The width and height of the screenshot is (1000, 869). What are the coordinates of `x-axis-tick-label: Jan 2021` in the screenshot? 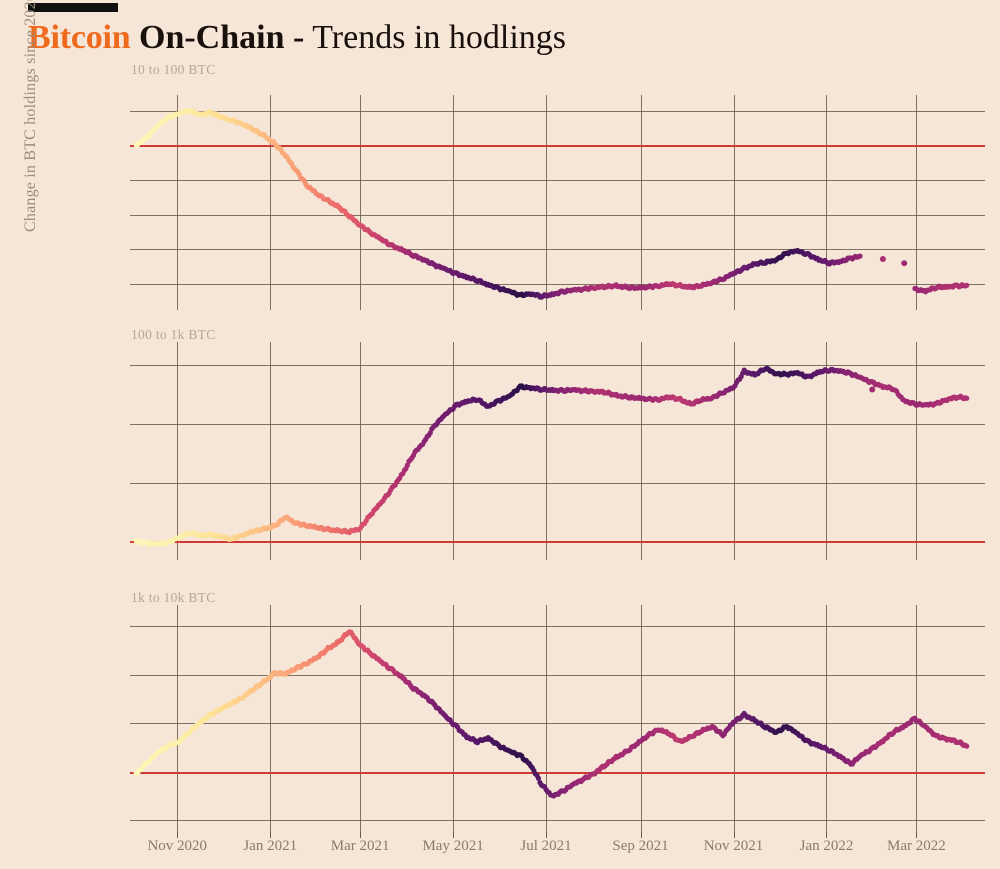 It's located at (270, 846).